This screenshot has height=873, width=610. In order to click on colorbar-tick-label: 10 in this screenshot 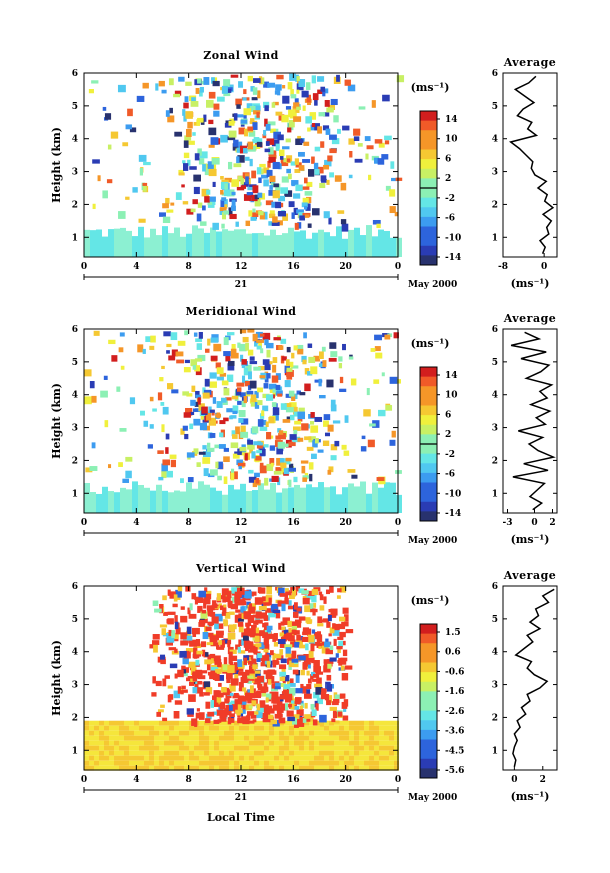, I will do `click(451, 140)`.